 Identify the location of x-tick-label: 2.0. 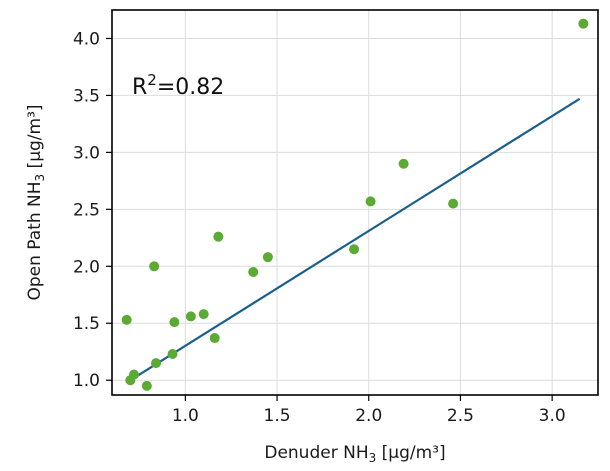
(368, 416).